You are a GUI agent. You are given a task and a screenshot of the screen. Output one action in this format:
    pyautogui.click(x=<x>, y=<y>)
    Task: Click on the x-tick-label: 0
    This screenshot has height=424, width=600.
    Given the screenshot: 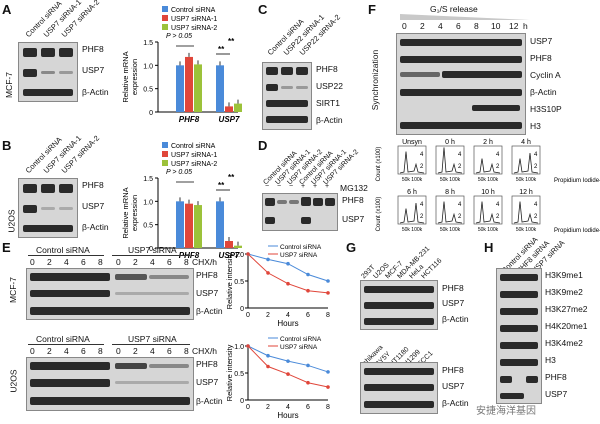 What is the action you would take?
    pyautogui.click(x=248, y=315)
    